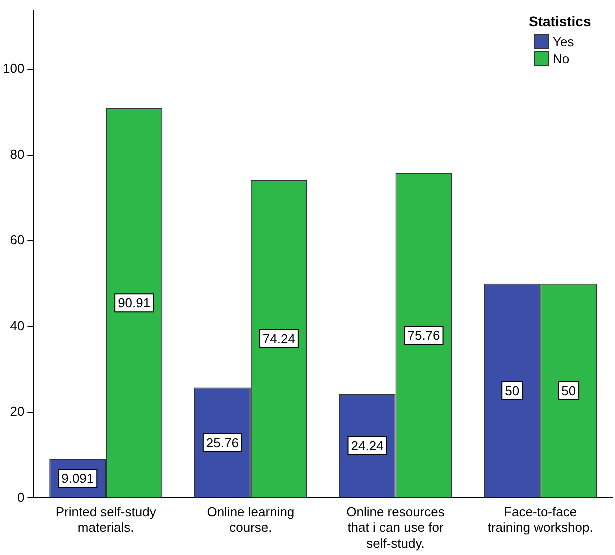 The height and width of the screenshot is (555, 615). What do you see at coordinates (424, 336) in the screenshot?
I see `data-label: 75.76` at bounding box center [424, 336].